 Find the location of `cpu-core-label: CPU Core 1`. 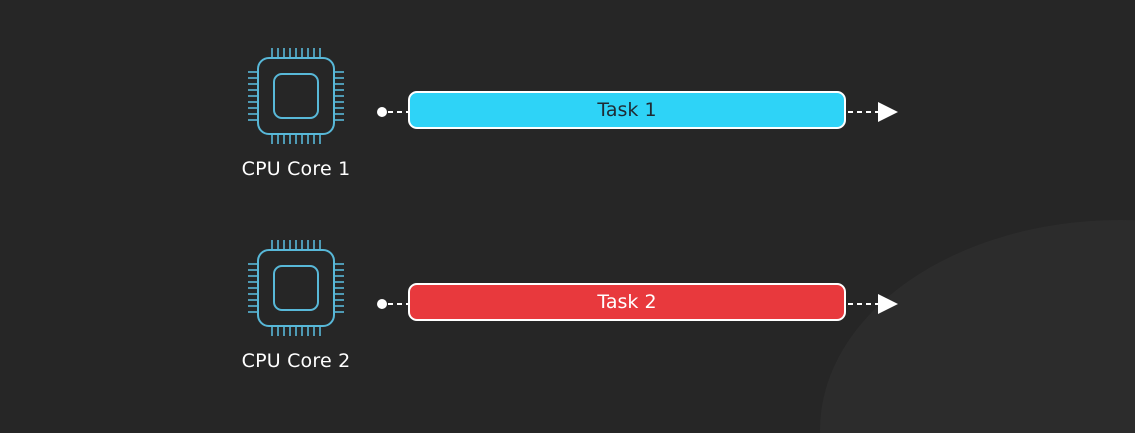

cpu-core-label: CPU Core 1 is located at coordinates (296, 169).